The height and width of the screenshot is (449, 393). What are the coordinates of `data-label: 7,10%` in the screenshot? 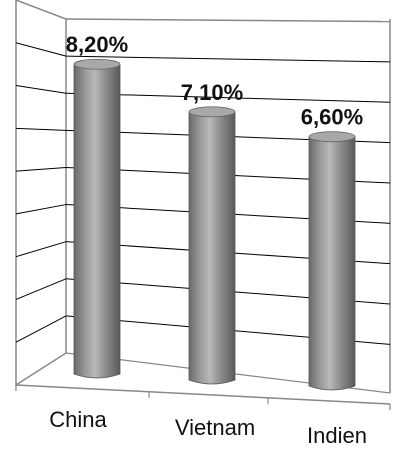 It's located at (212, 92).